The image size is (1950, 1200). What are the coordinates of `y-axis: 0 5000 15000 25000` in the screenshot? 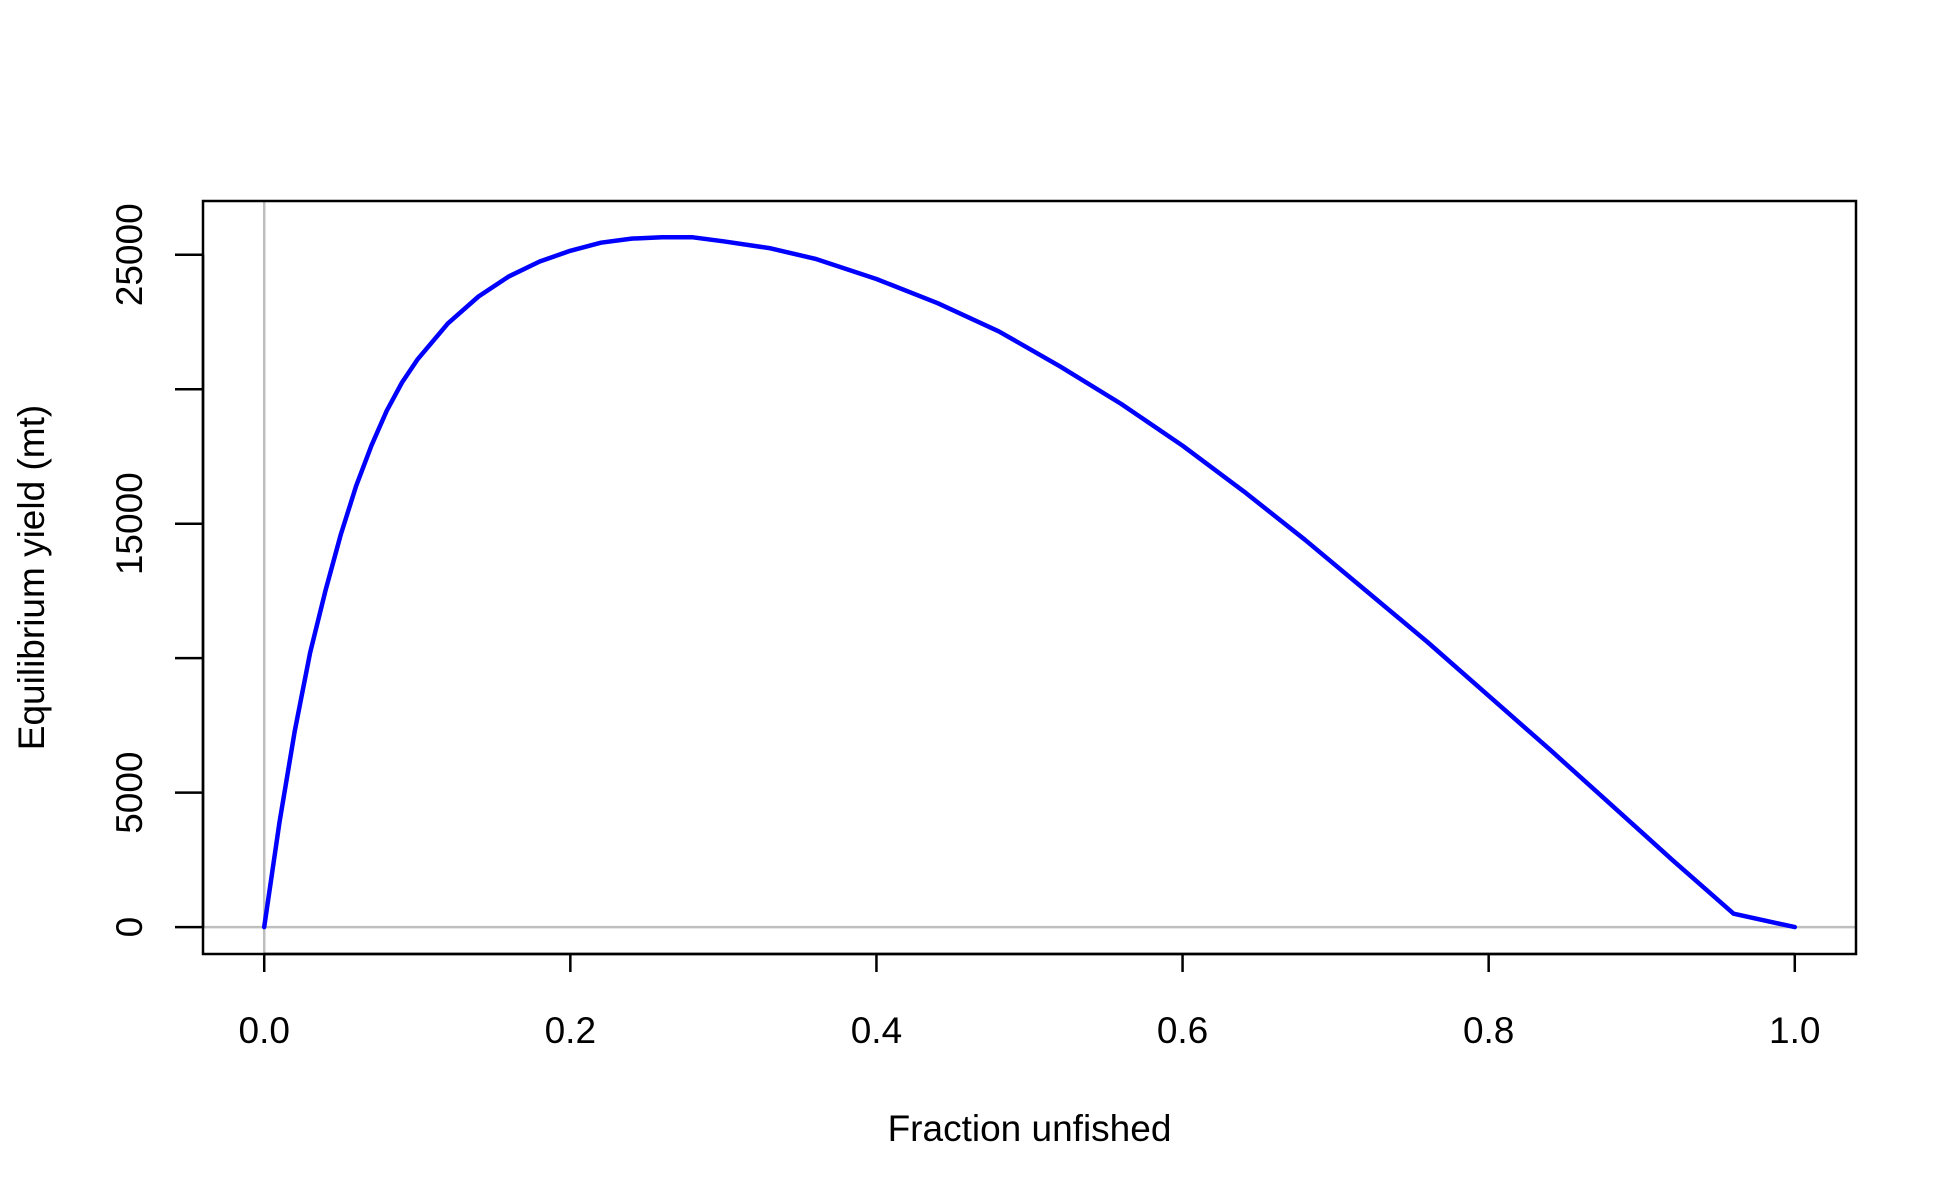 It's located at (157, 570).